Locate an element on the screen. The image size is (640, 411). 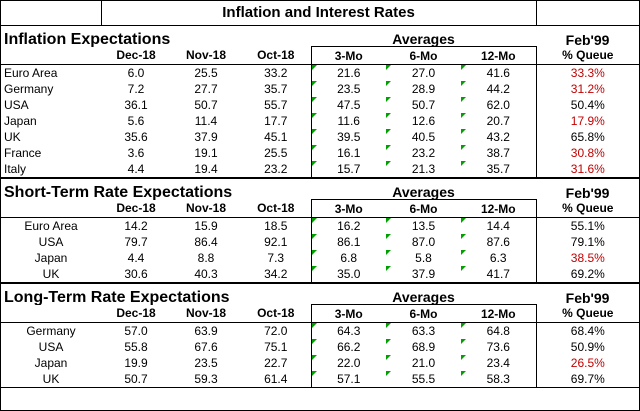
value-cell: 63.3 is located at coordinates (423, 331).